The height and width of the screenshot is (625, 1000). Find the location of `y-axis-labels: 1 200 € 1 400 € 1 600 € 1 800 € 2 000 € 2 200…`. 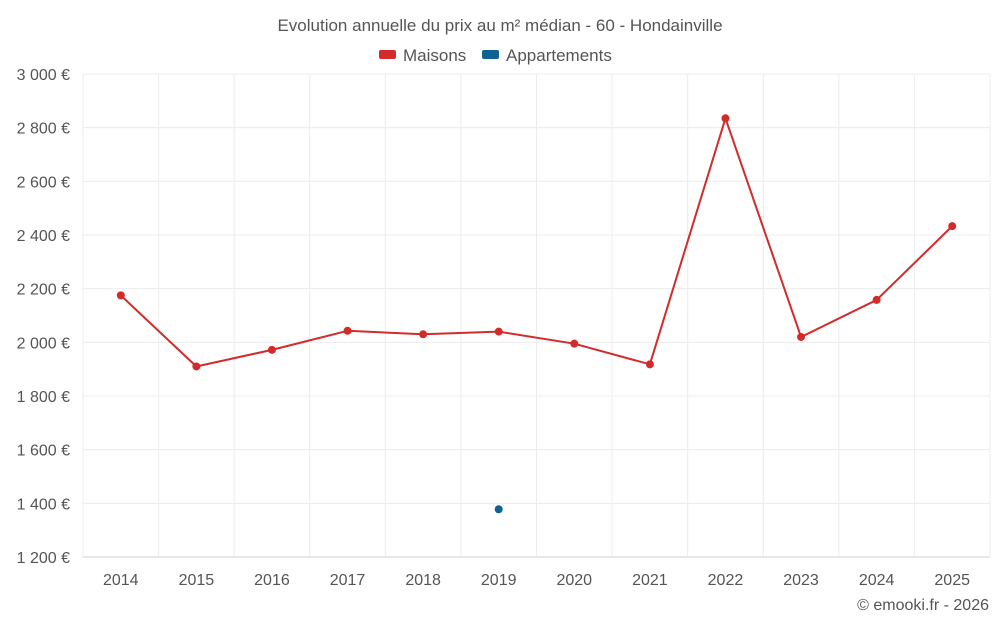

y-axis-labels: 1 200 € 1 400 € 1 600 € 1 800 € 2 000 € 2 200… is located at coordinates (43, 317).